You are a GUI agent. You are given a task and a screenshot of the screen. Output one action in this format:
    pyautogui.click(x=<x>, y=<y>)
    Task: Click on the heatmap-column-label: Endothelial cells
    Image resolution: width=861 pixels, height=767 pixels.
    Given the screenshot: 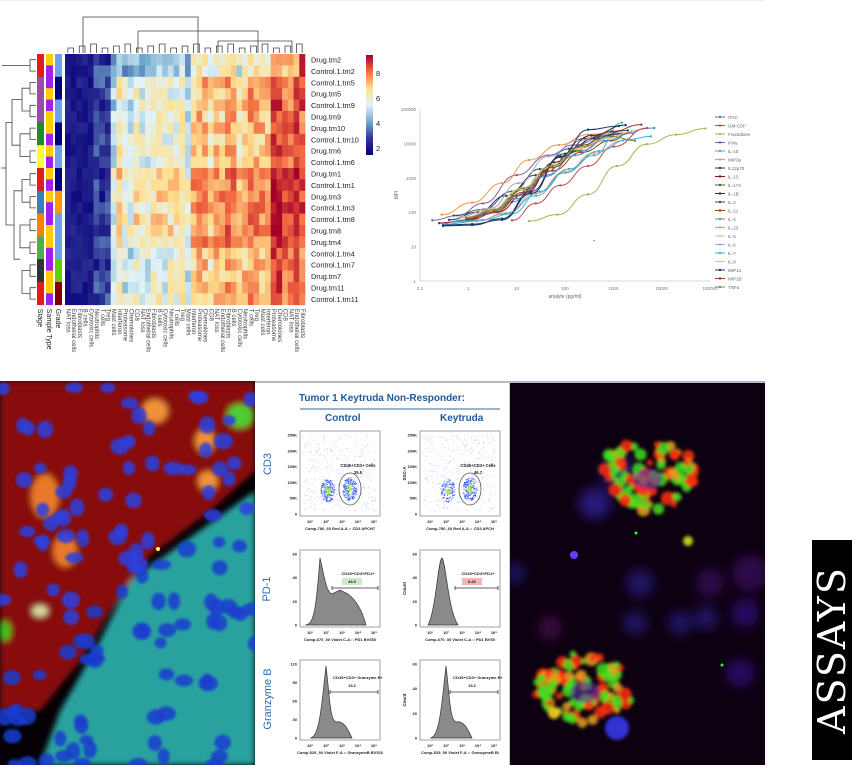 What is the action you would take?
    pyautogui.click(x=73, y=330)
    